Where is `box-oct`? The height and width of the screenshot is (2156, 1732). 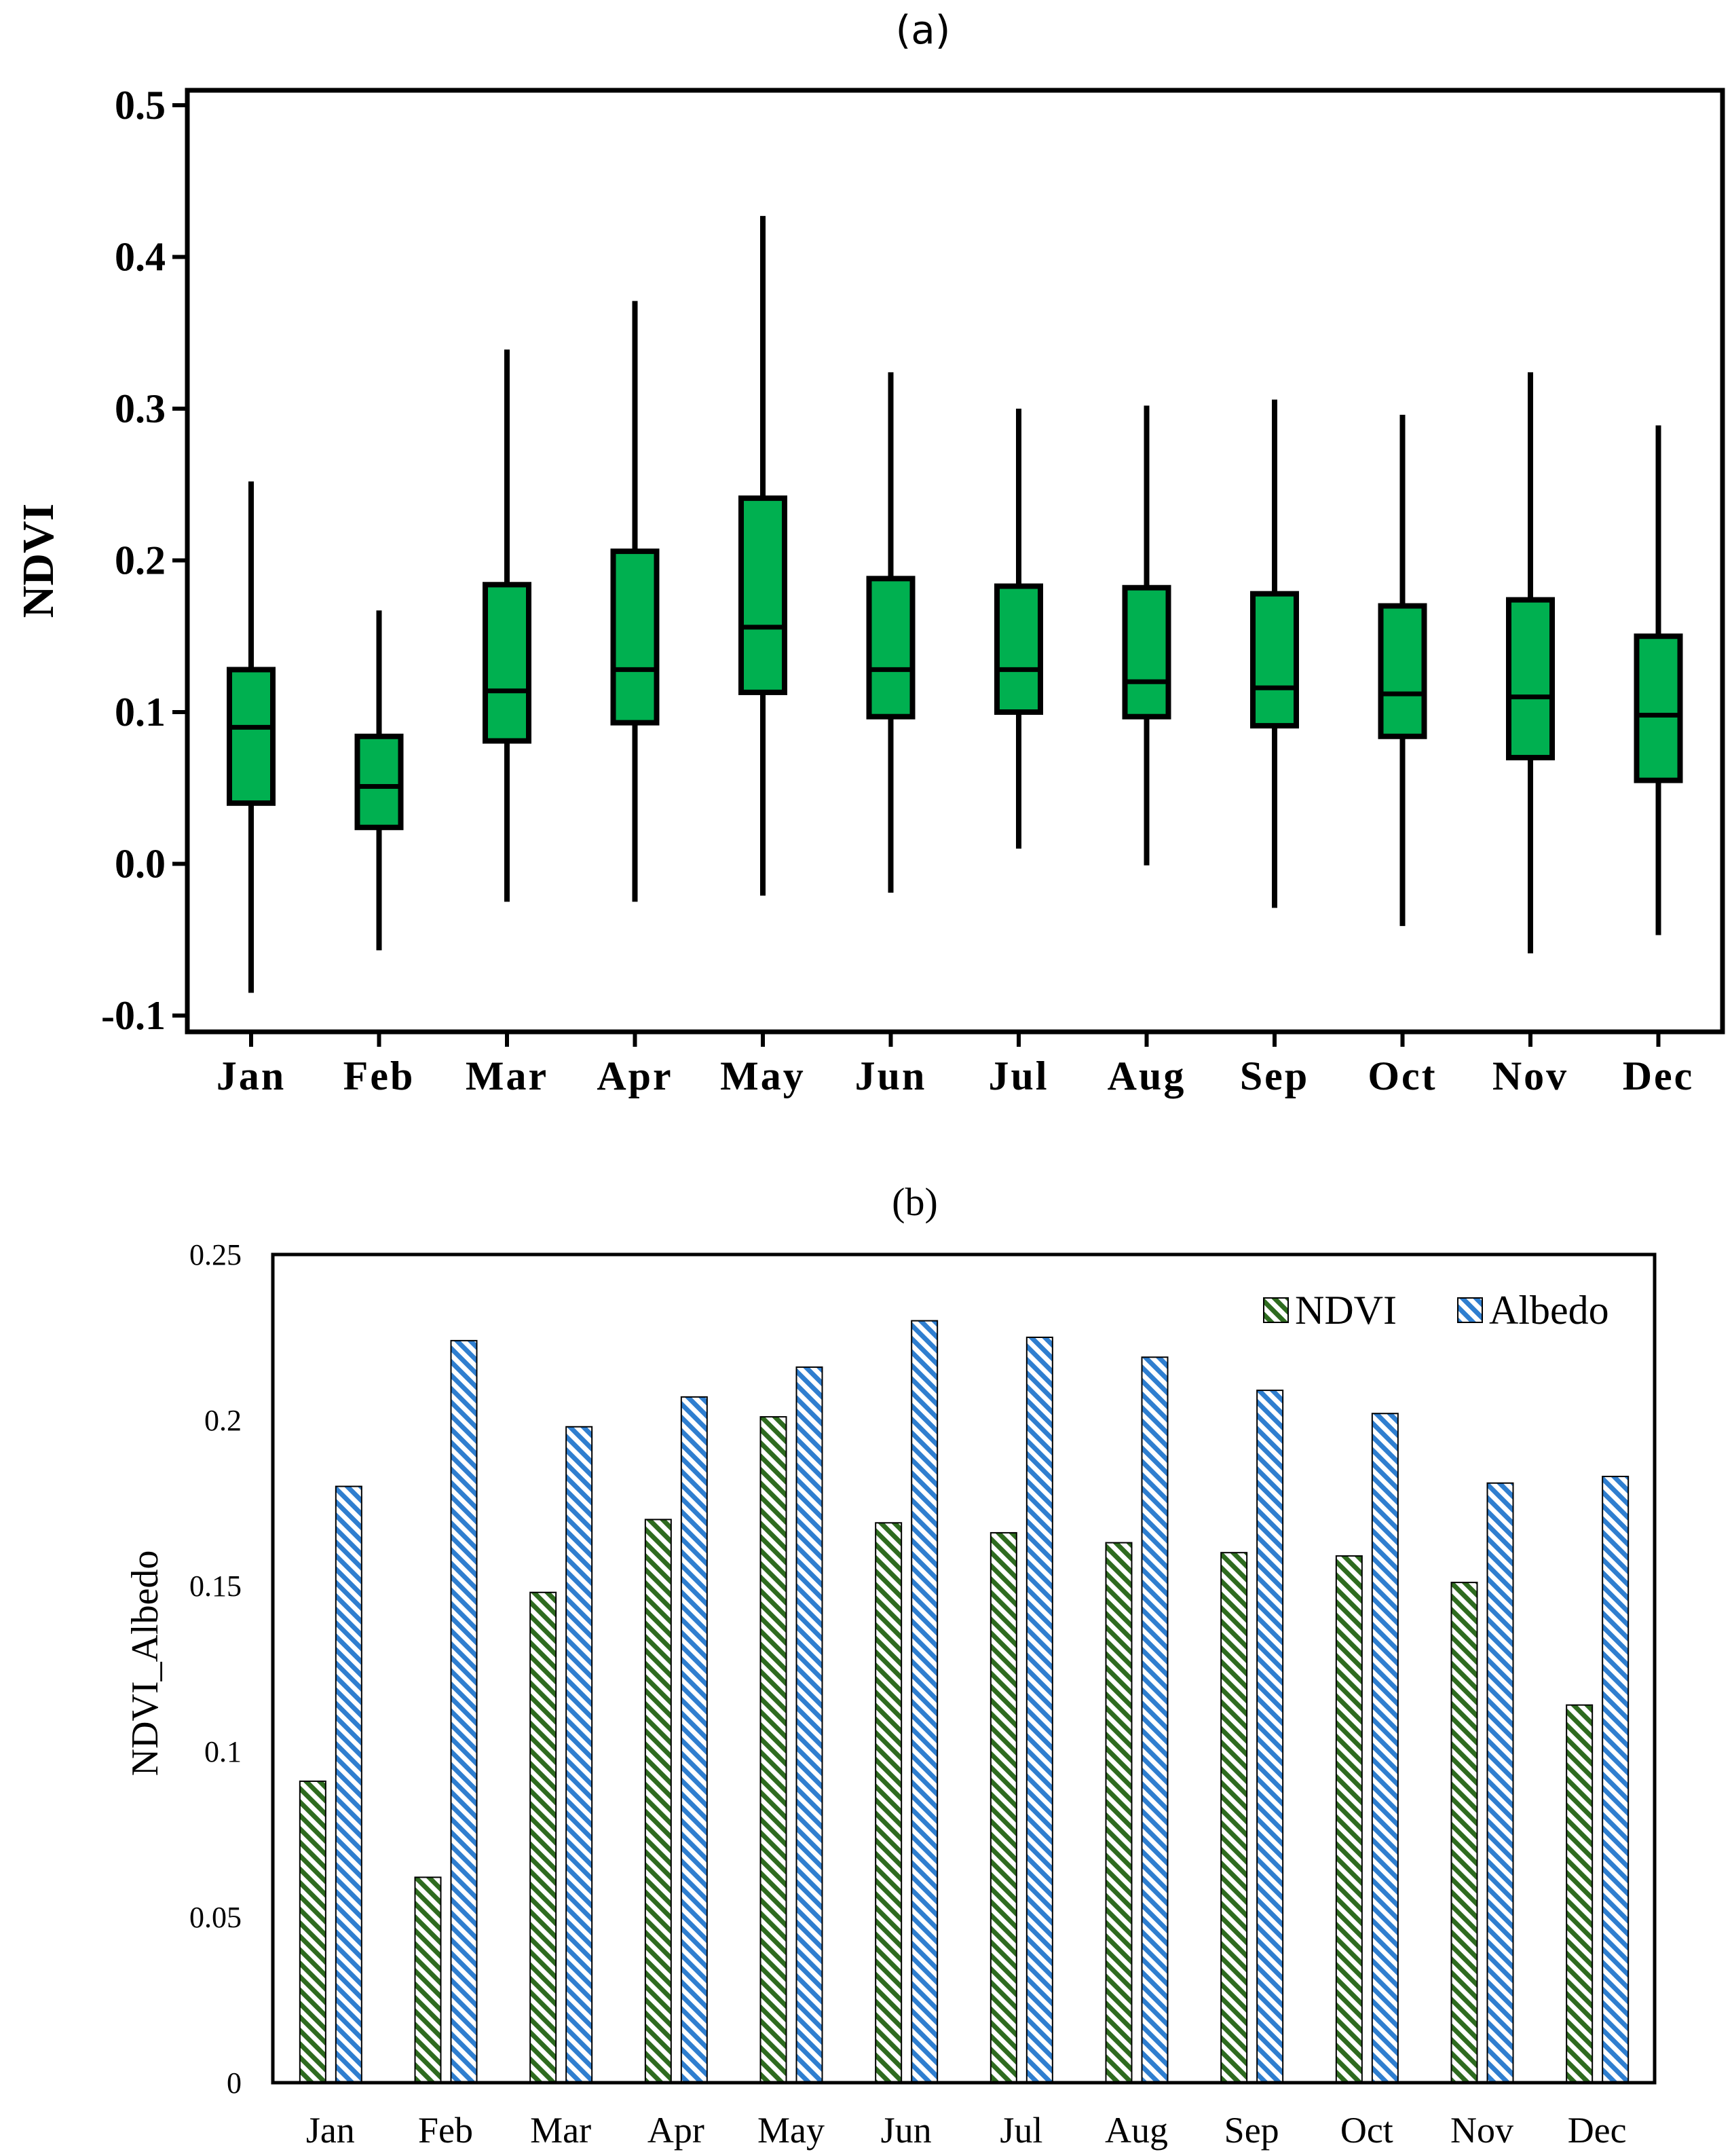 box-oct is located at coordinates (1402, 671).